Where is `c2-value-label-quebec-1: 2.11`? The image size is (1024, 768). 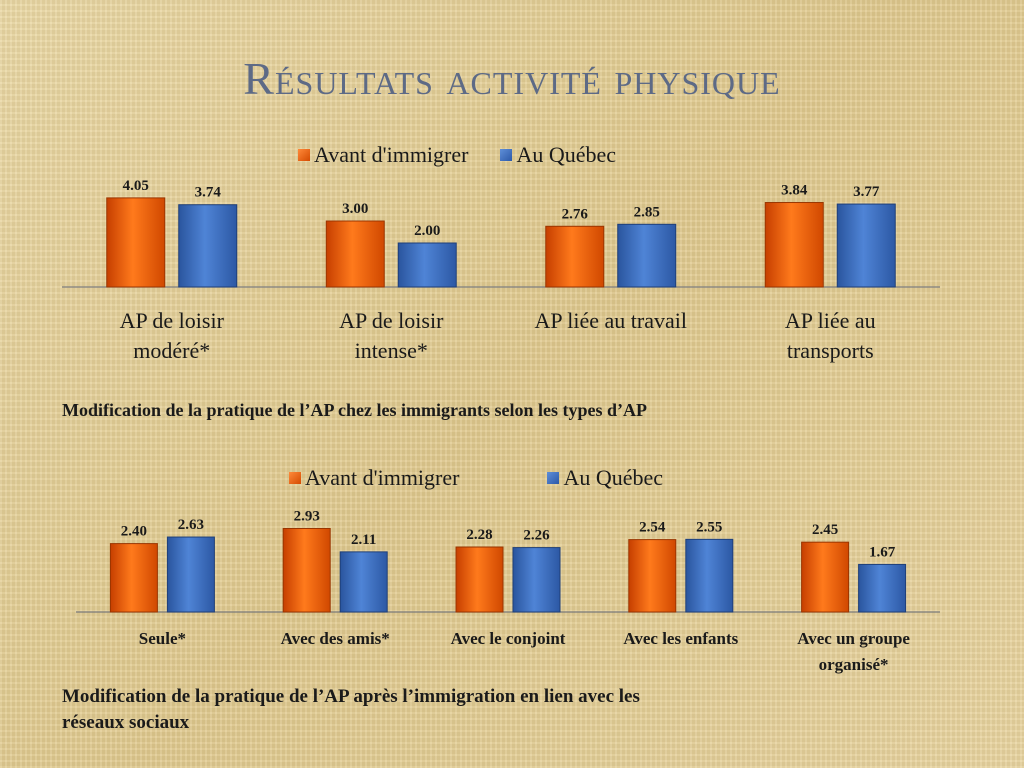
c2-value-label-quebec-1: 2.11 is located at coordinates (363, 540).